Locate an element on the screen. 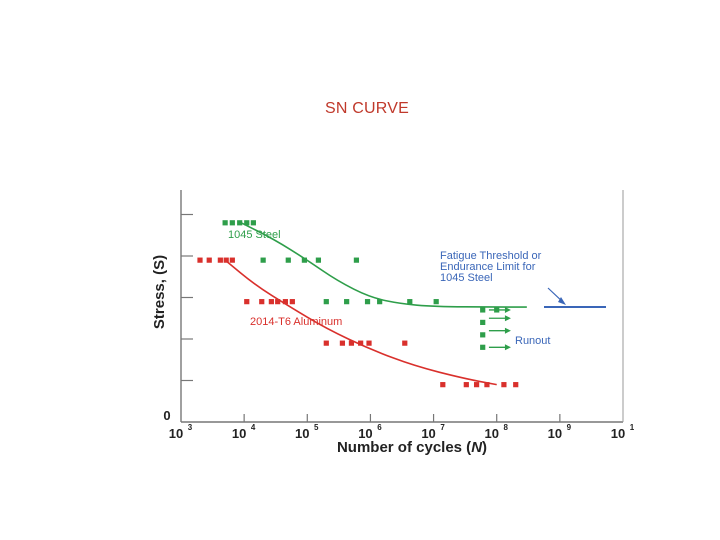 This screenshot has height=540, width=720. slide-title: SN CURVE is located at coordinates (367, 108).